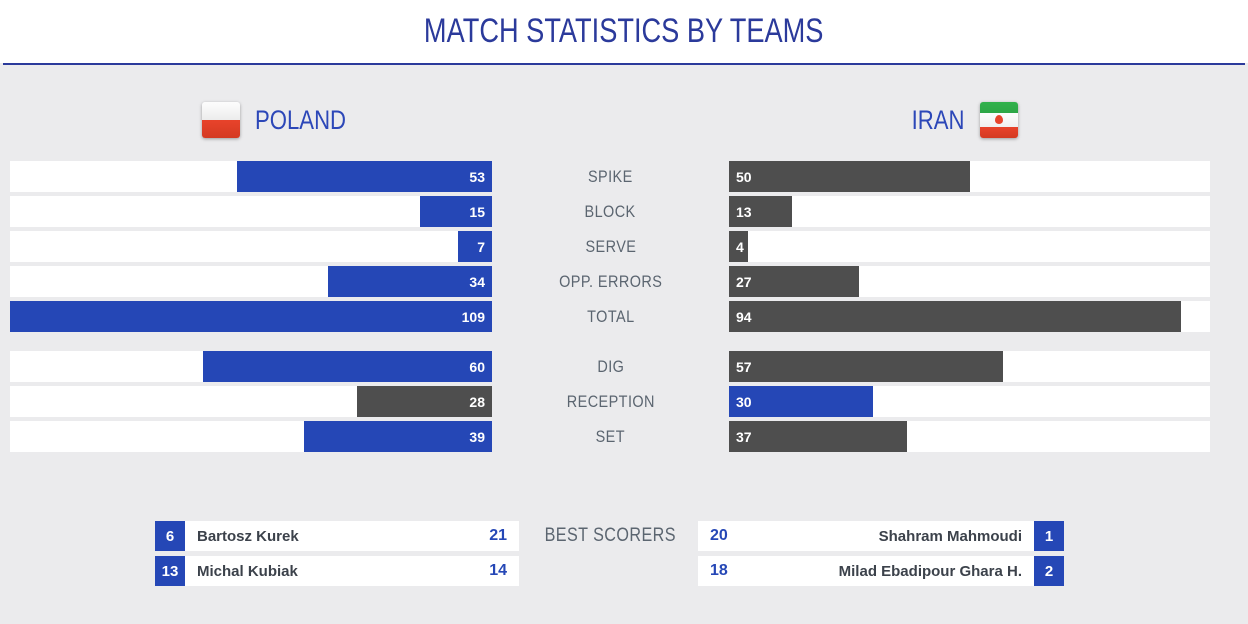  I want to click on stat-label: SPIKE, so click(610, 176).